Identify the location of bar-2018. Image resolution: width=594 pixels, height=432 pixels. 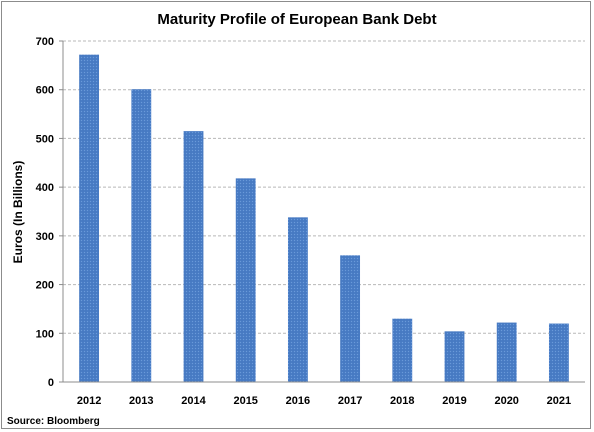
(402, 350).